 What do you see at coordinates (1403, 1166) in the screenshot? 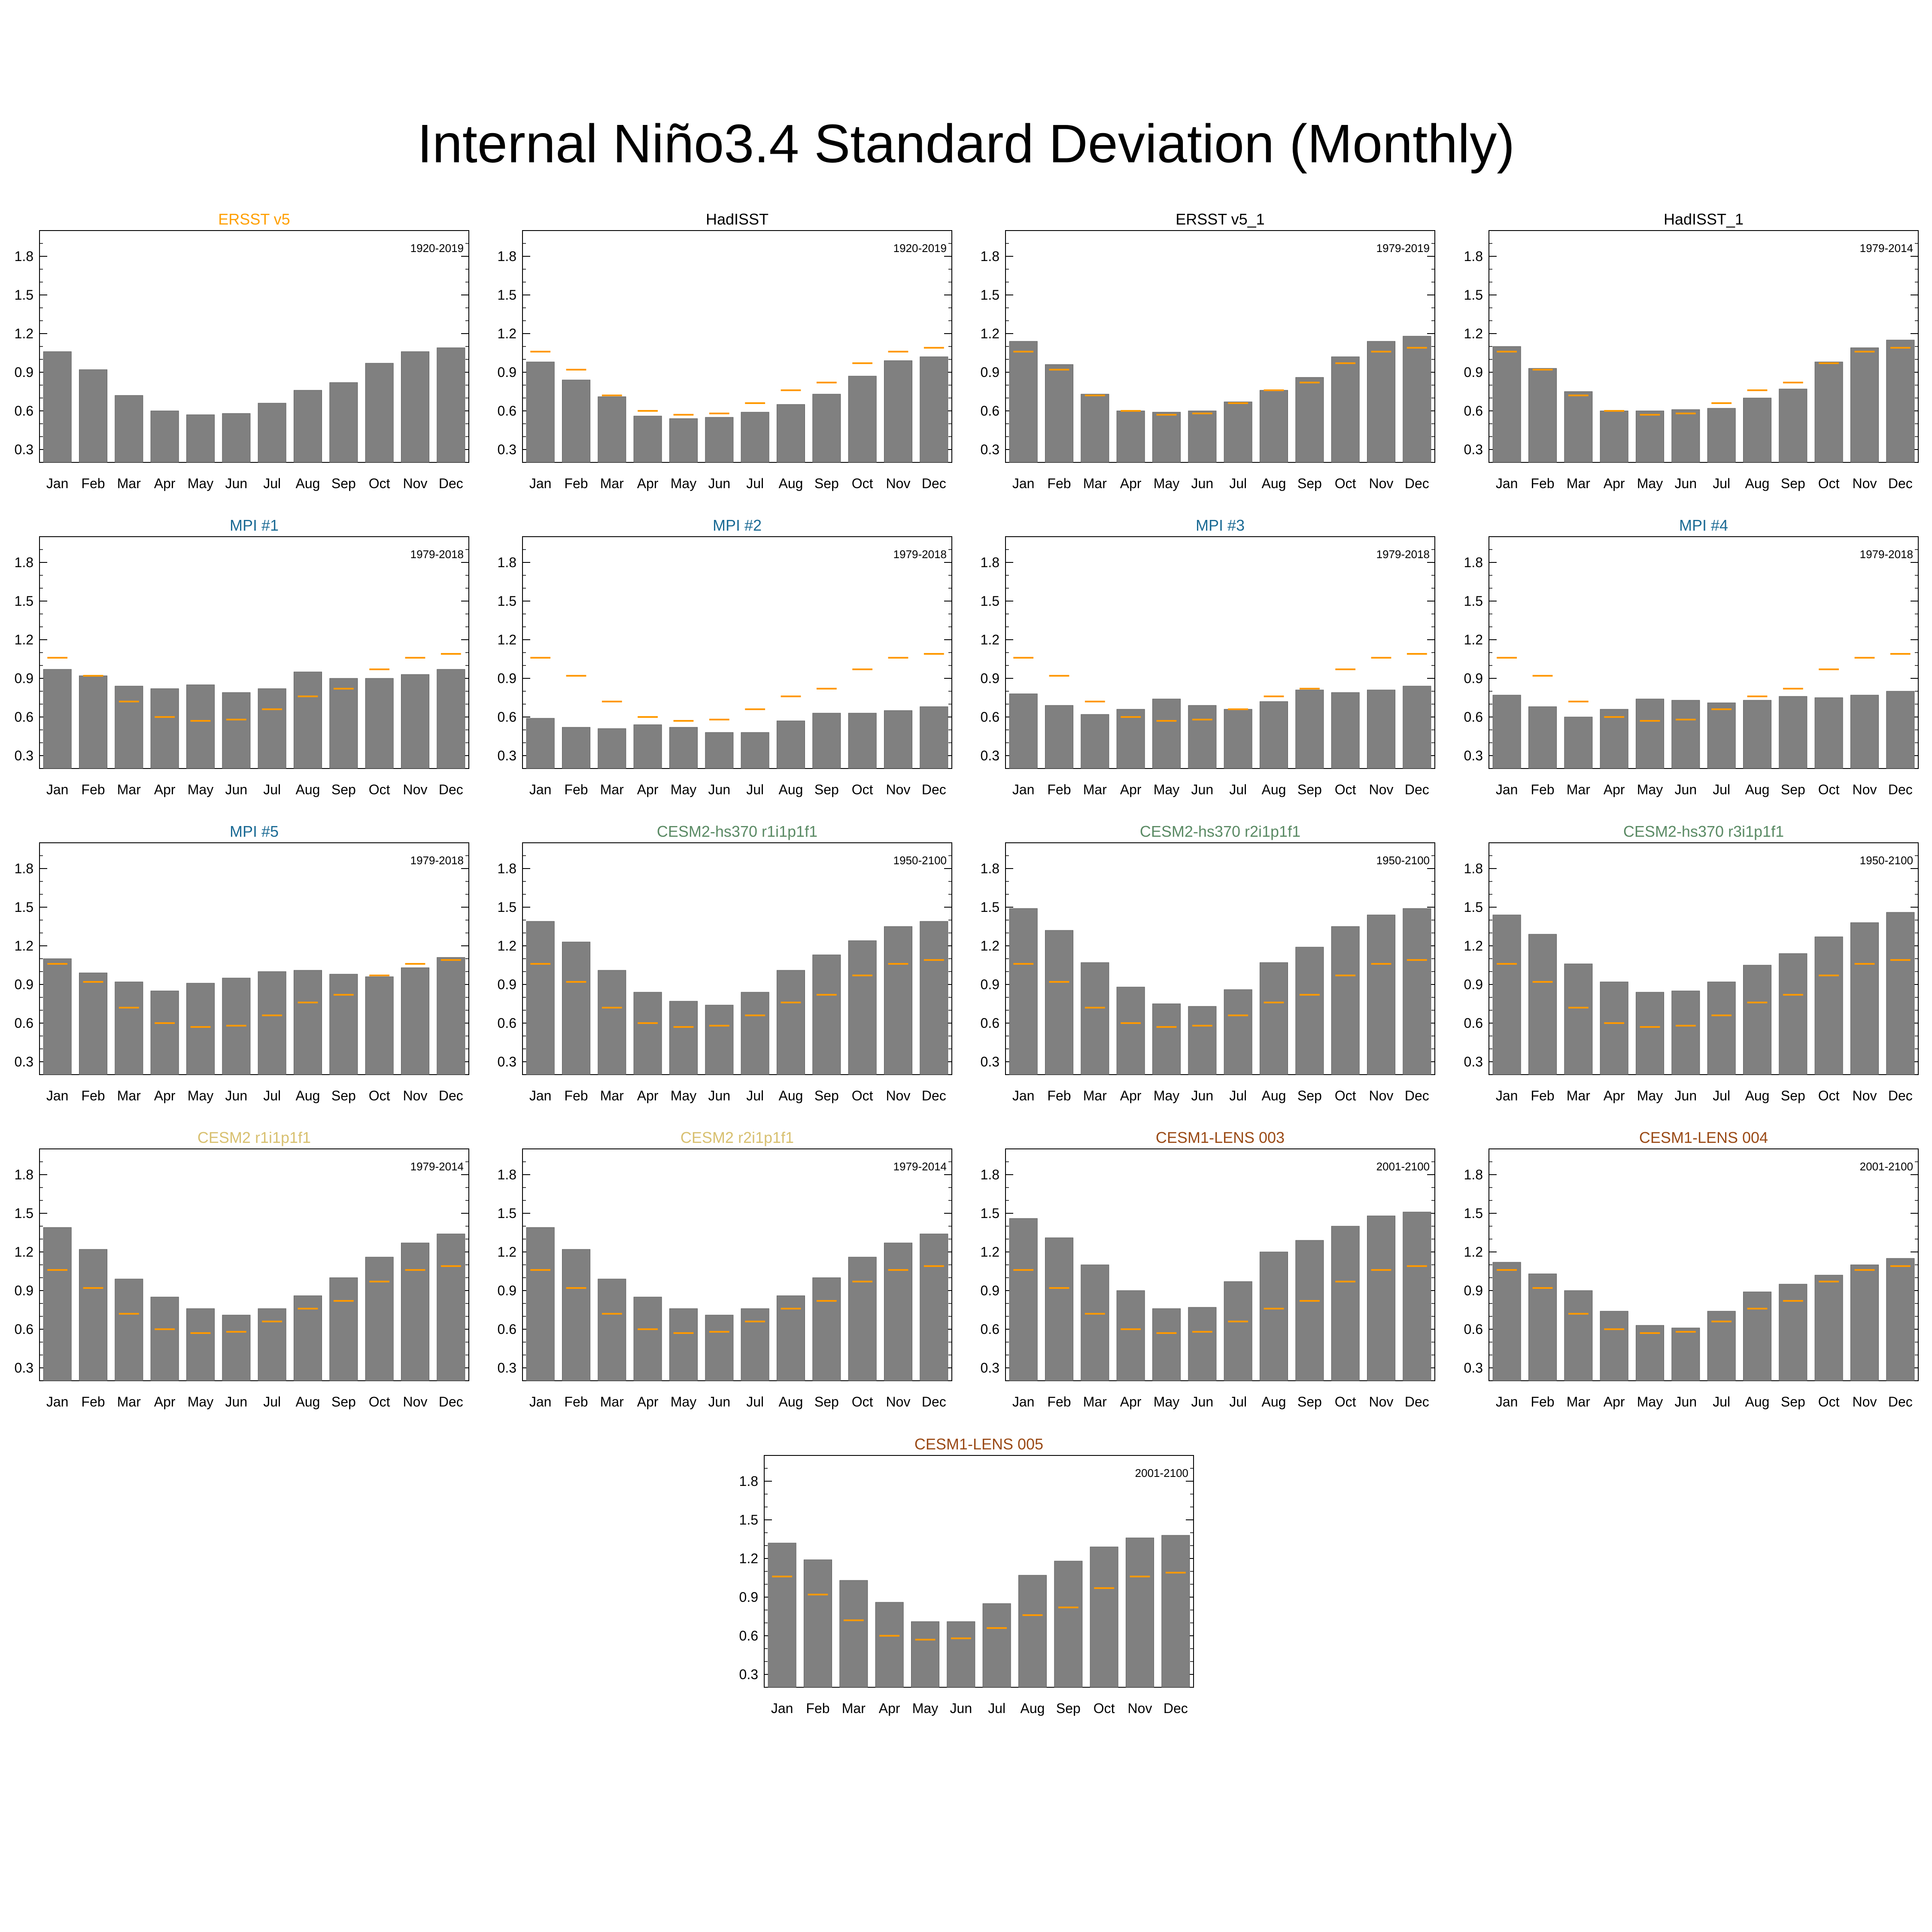
I see `period-label: 2001-2100` at bounding box center [1403, 1166].